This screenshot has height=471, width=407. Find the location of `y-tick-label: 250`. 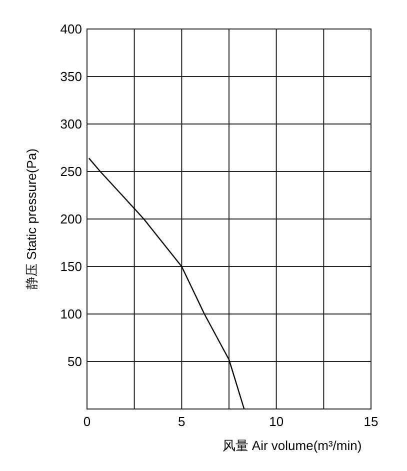

y-tick-label: 250 is located at coordinates (71, 172).